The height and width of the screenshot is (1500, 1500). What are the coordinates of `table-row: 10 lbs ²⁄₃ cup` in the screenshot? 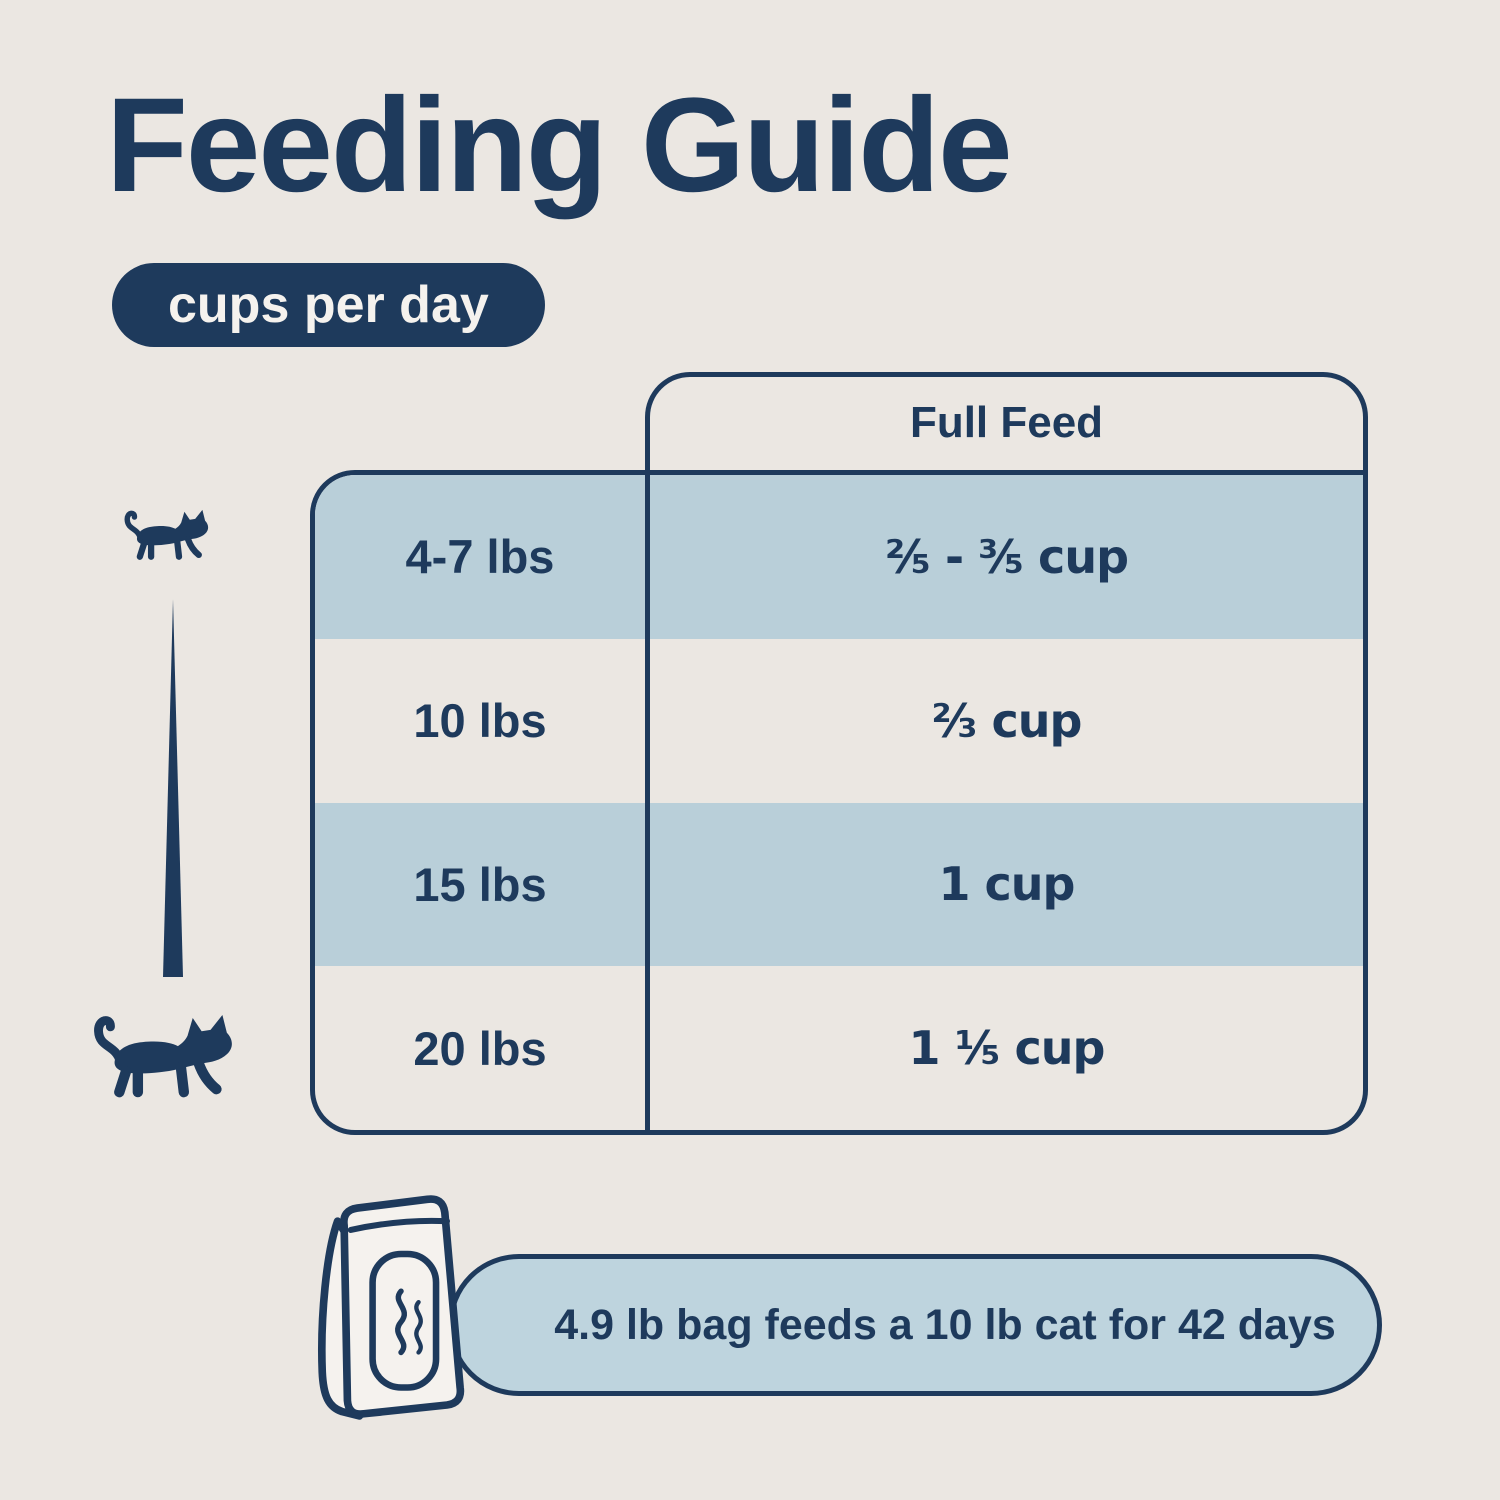 It's located at (839, 721).